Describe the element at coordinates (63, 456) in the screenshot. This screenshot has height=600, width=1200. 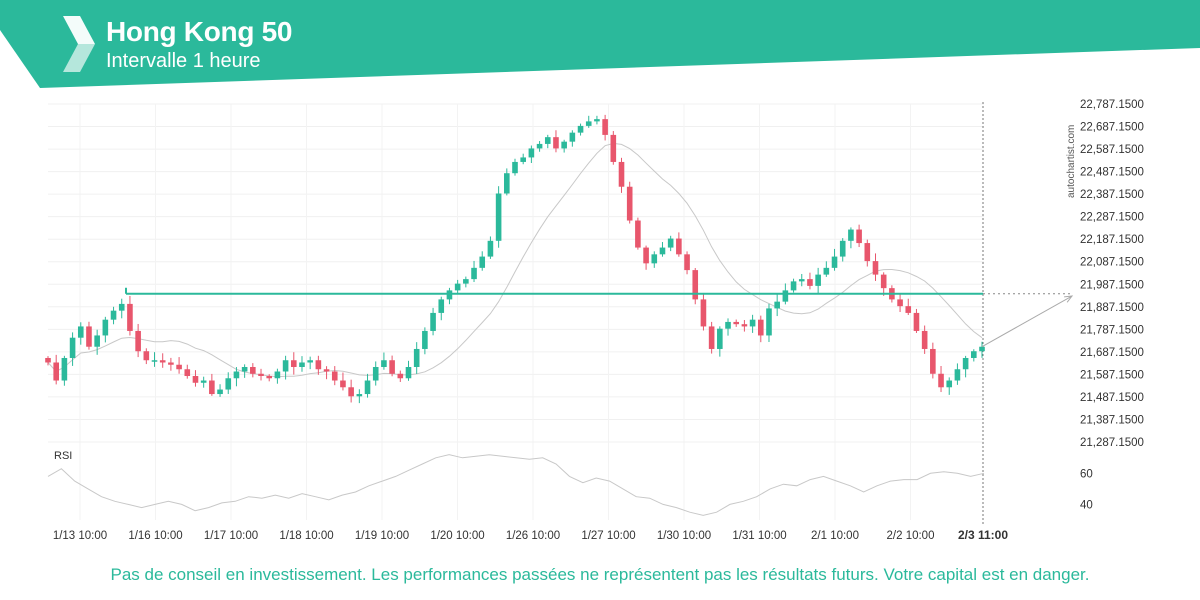
I see `rsi-label: RSI` at that location.